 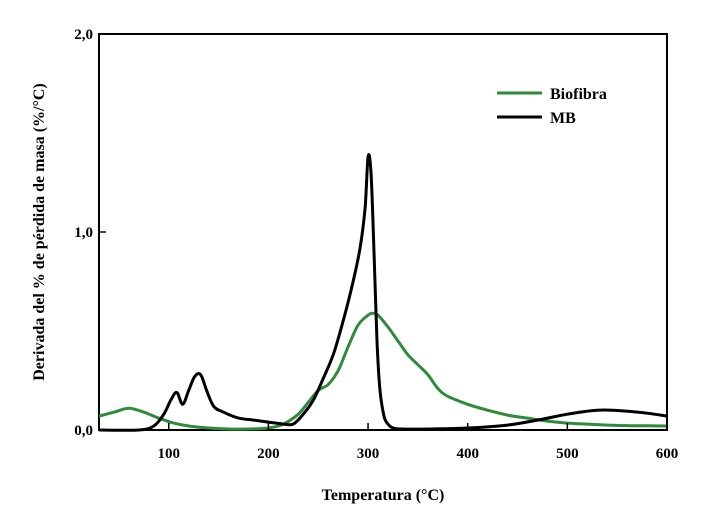 What do you see at coordinates (383, 495) in the screenshot?
I see `x-axis-title: Temperatura (°C)` at bounding box center [383, 495].